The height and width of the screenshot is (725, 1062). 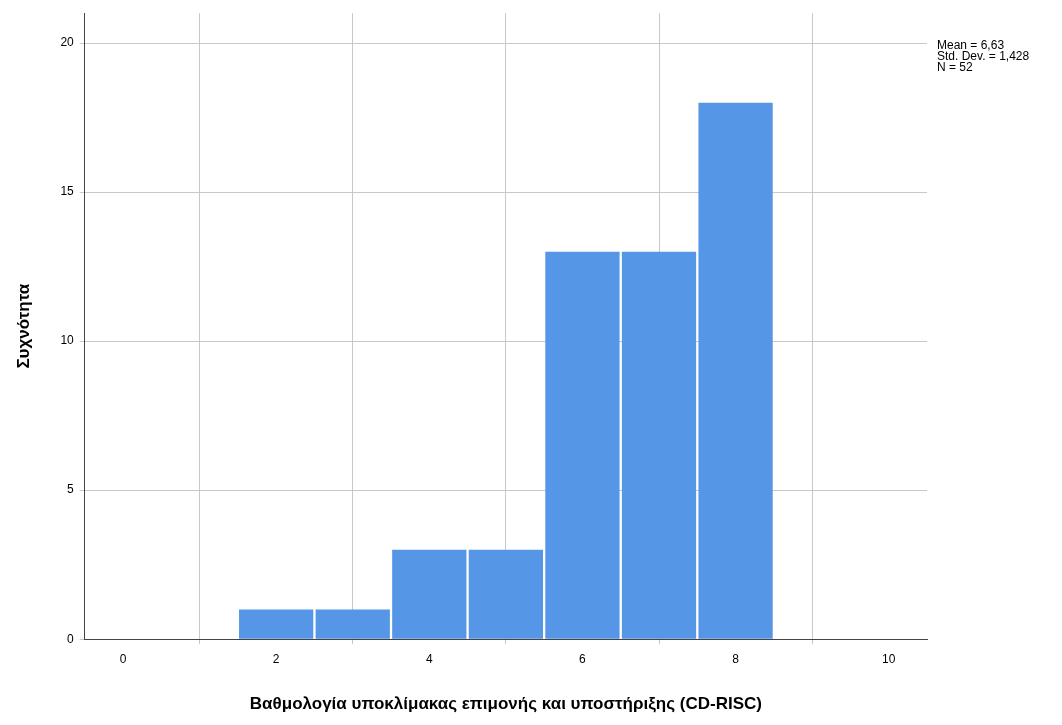 What do you see at coordinates (276, 658) in the screenshot?
I see `x-tick-label: 2` at bounding box center [276, 658].